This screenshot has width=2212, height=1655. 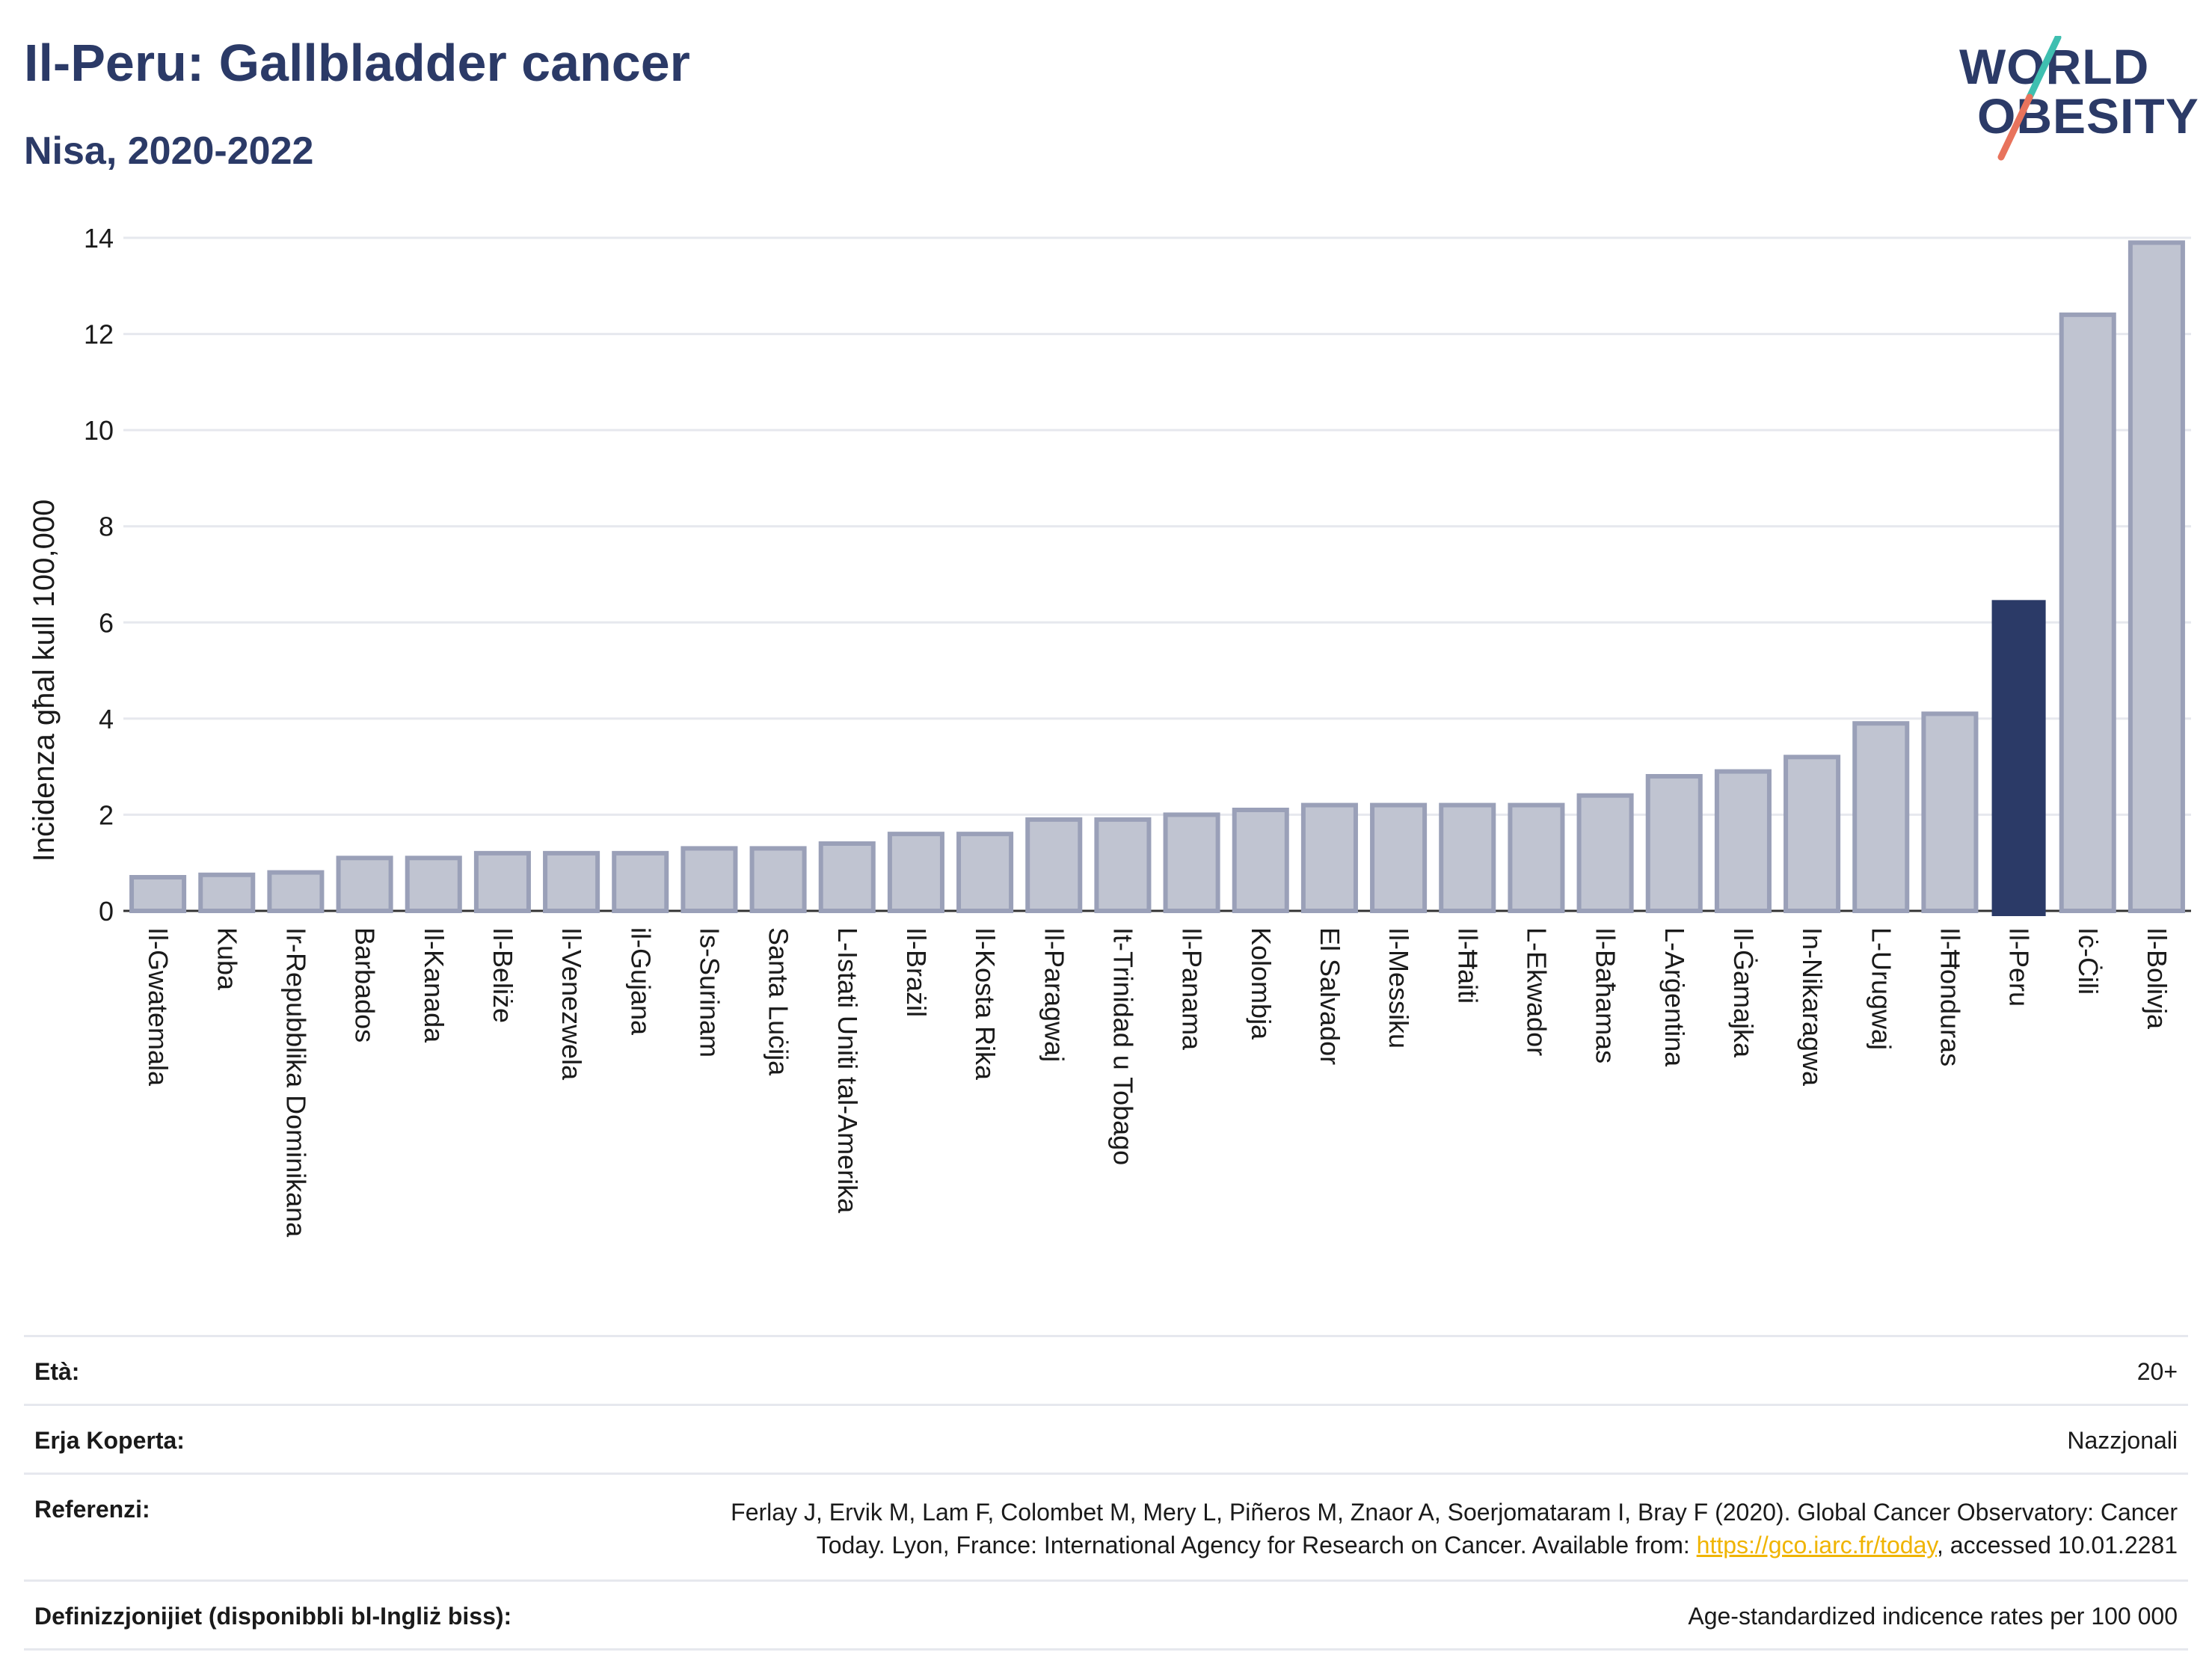 I want to click on y-axis-label: Inċidenza għal kull 100,000, so click(x=44, y=681).